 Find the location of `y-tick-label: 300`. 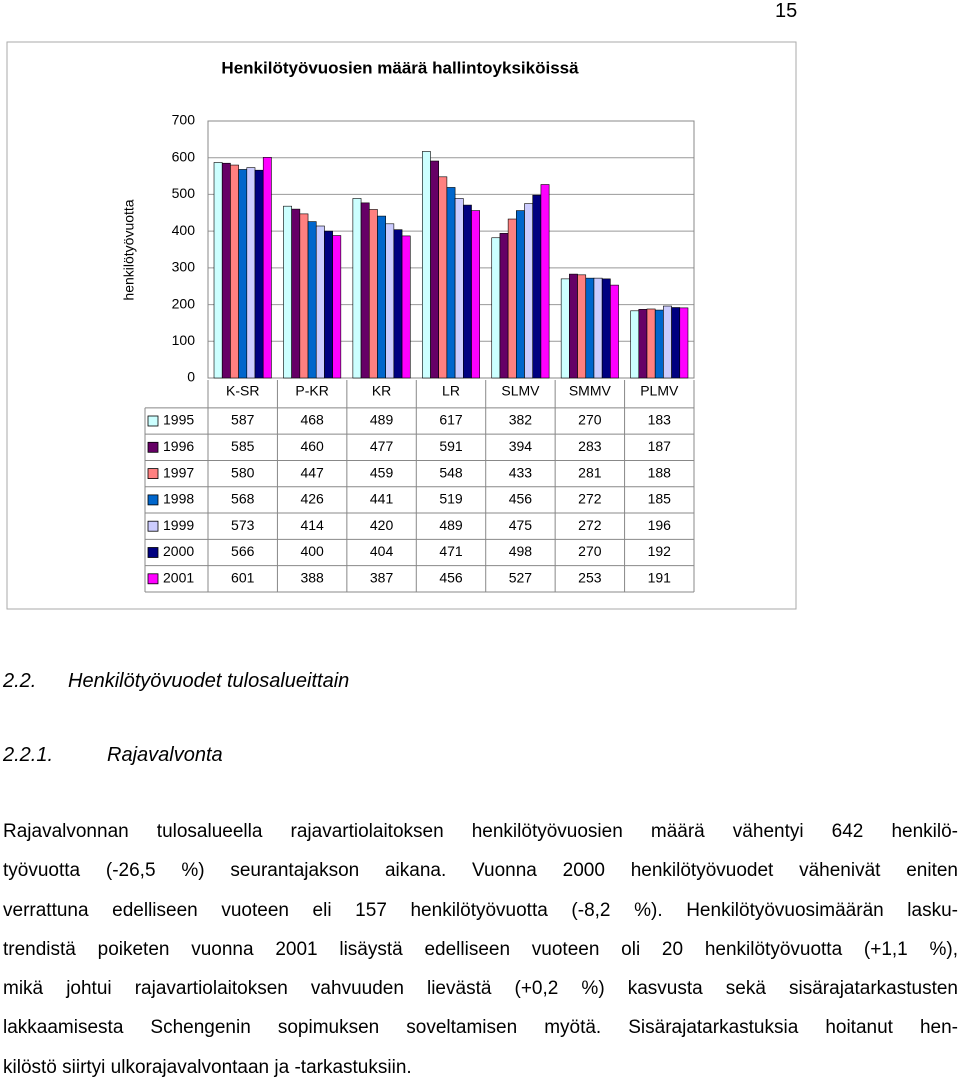

y-tick-label: 300 is located at coordinates (184, 267).